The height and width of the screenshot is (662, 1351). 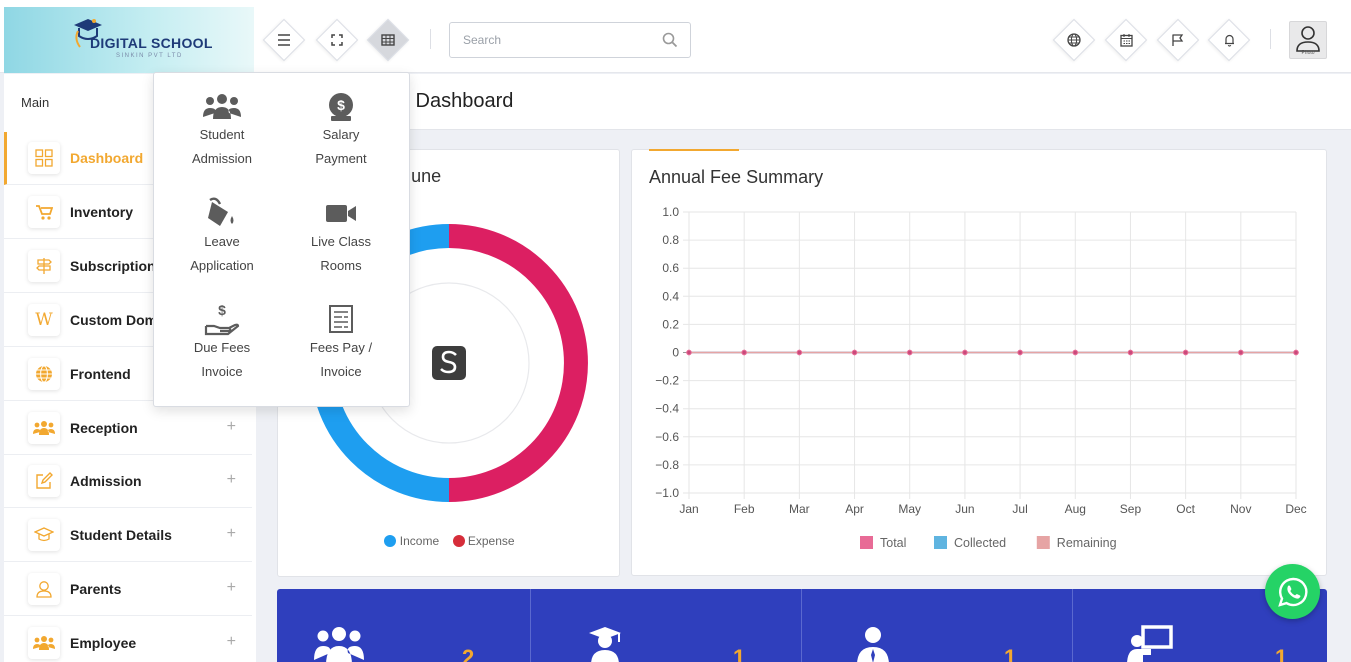 I want to click on quick-menu-label: Student Admission, so click(x=222, y=146).